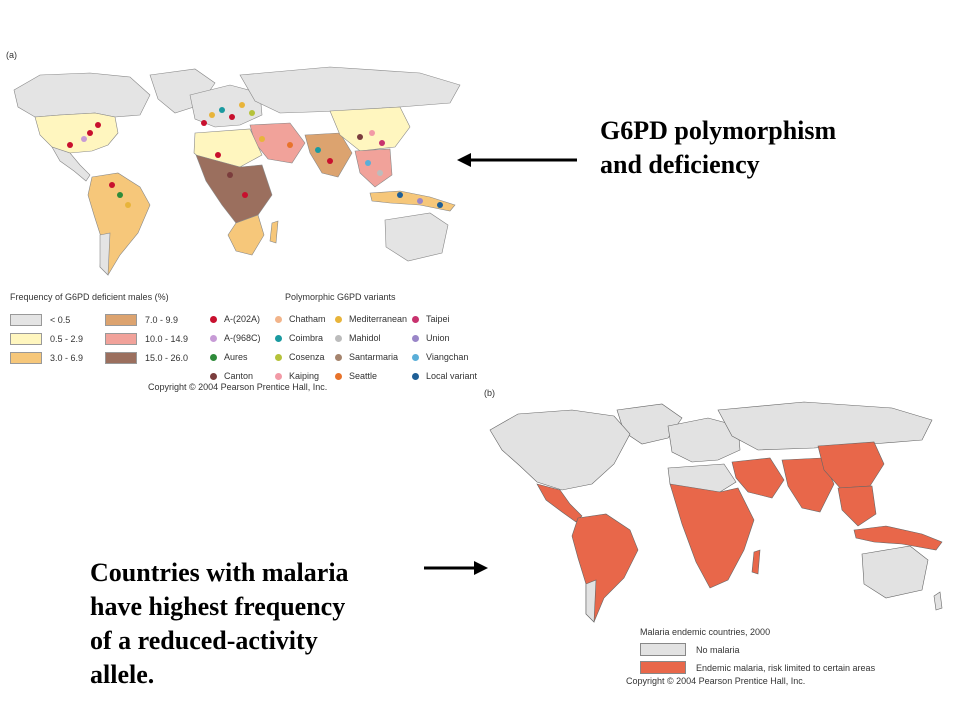 The height and width of the screenshot is (720, 960). I want to click on no-malaria-swatch, so click(663, 649).